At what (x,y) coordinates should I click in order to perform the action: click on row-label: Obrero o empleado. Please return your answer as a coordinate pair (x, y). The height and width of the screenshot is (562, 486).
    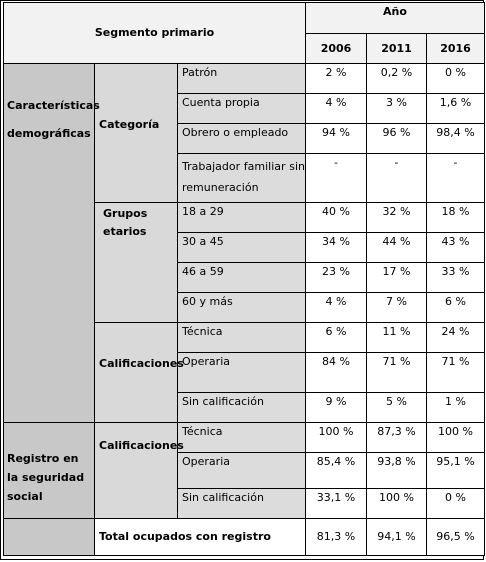
    Looking at the image, I should click on (241, 138).